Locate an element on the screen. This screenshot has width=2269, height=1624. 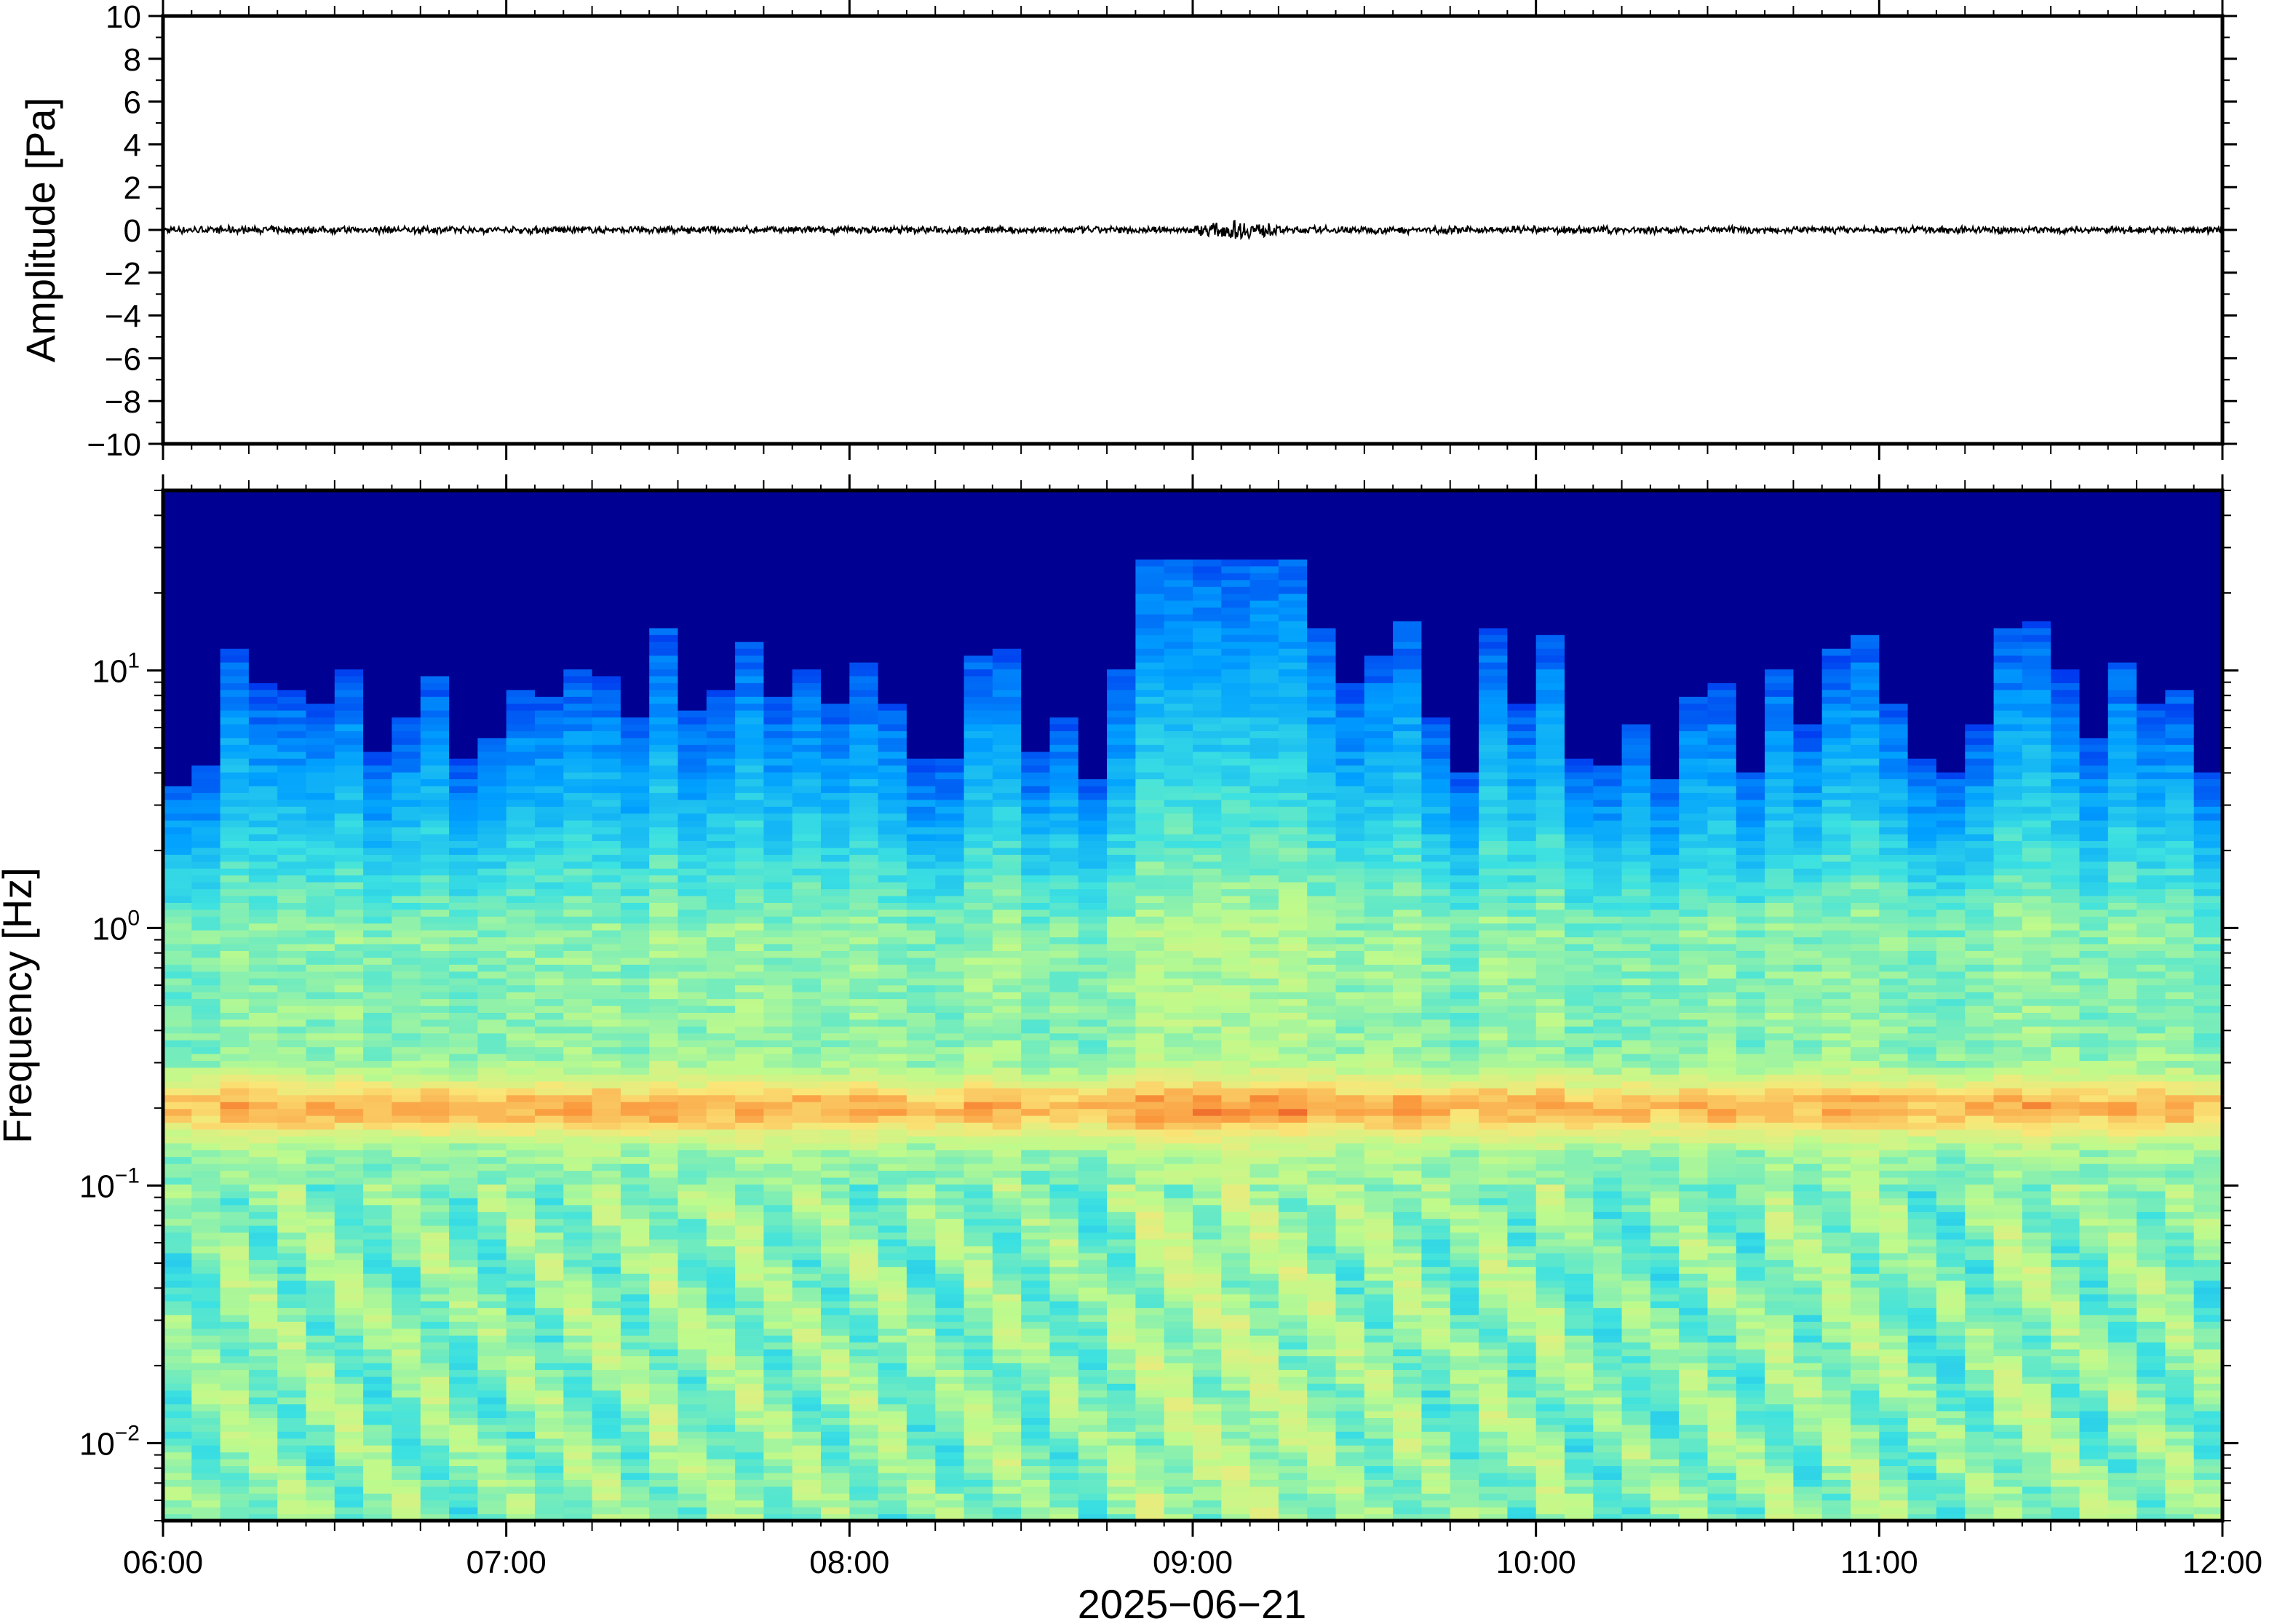
waveform-y-axis-title: Amplitude [Pa] is located at coordinates (40, 229).